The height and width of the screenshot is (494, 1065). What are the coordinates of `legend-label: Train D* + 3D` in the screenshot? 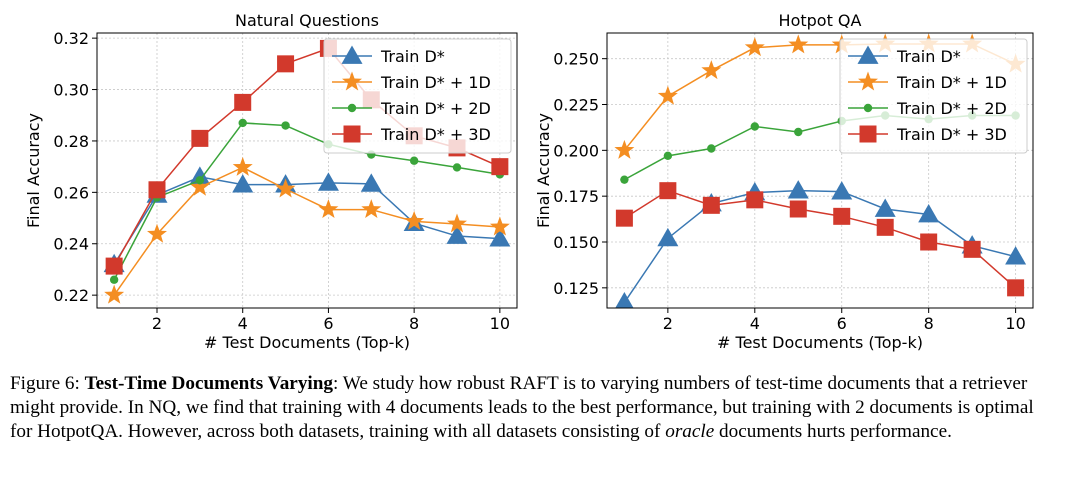 It's located at (435, 134).